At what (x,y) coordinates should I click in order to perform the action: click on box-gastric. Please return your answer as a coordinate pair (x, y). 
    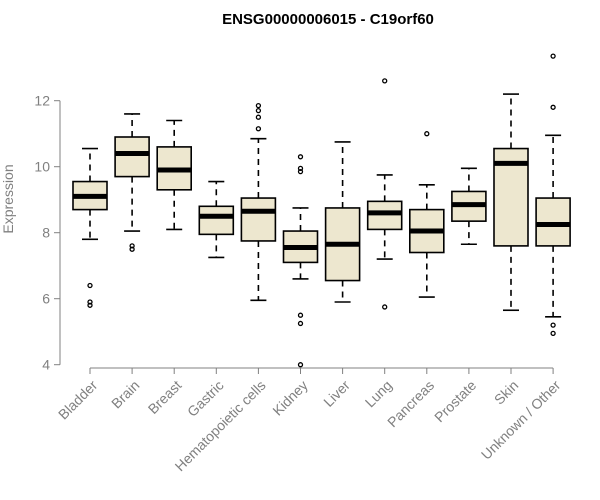
    Looking at the image, I should click on (216, 219).